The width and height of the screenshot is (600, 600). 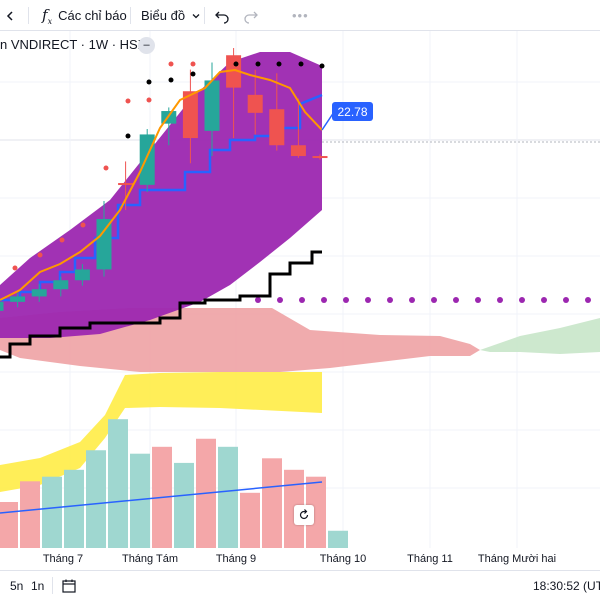 I want to click on calendar-icon, so click(x=69, y=586).